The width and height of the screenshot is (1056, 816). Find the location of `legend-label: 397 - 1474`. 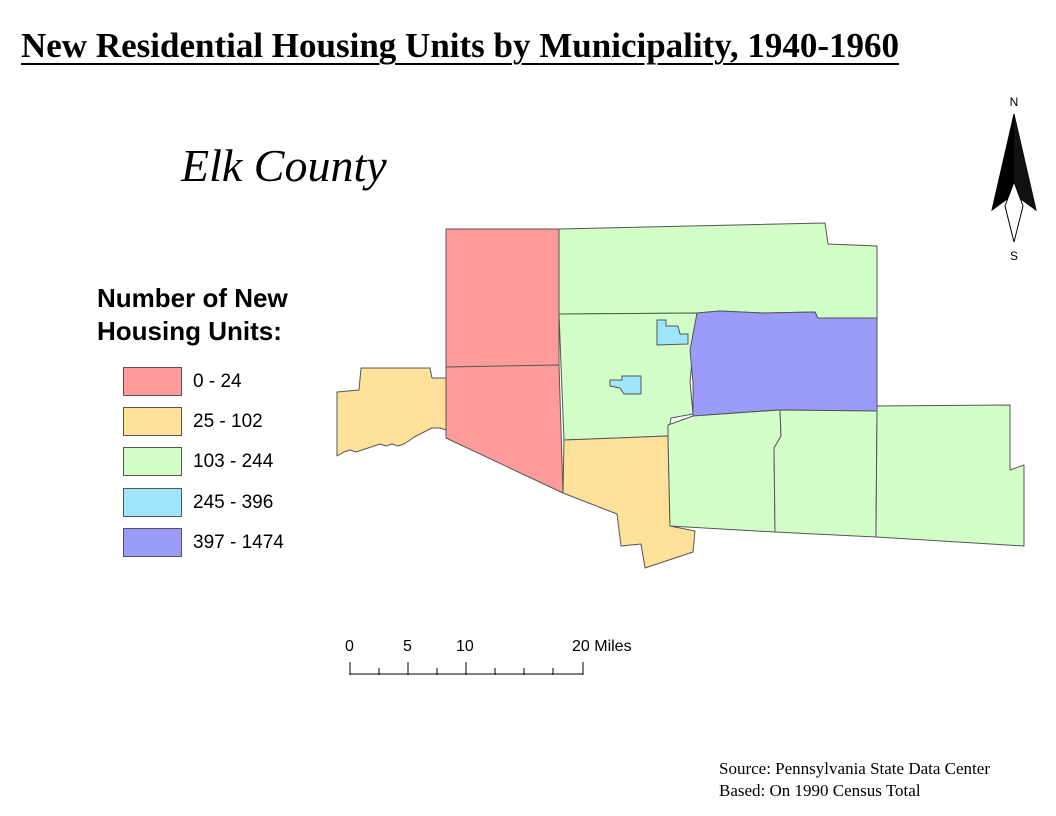

legend-label: 397 - 1474 is located at coordinates (238, 542).